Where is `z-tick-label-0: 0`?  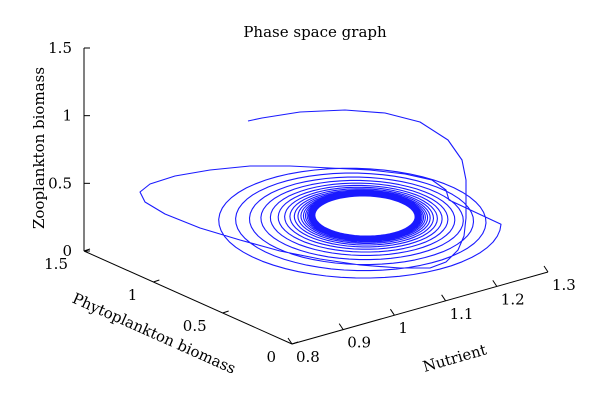
z-tick-label-0: 0 is located at coordinates (67, 251).